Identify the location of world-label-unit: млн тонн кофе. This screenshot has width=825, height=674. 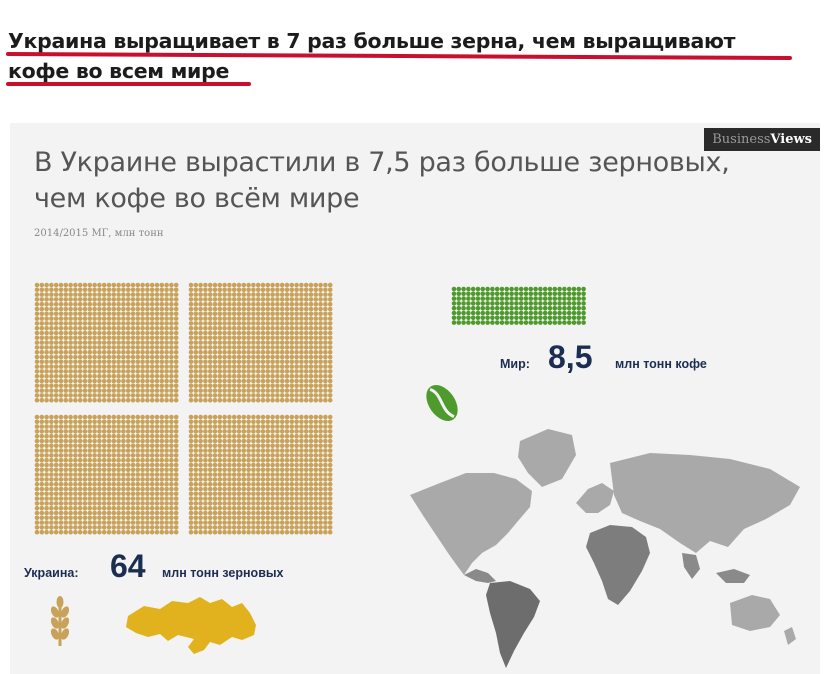
(661, 364).